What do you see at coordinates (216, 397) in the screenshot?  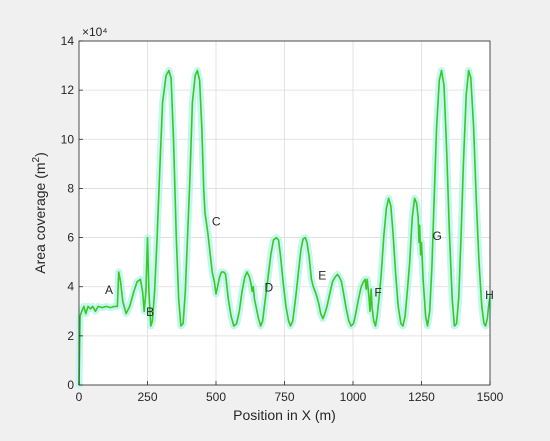 I see `x-tick-label: 500` at bounding box center [216, 397].